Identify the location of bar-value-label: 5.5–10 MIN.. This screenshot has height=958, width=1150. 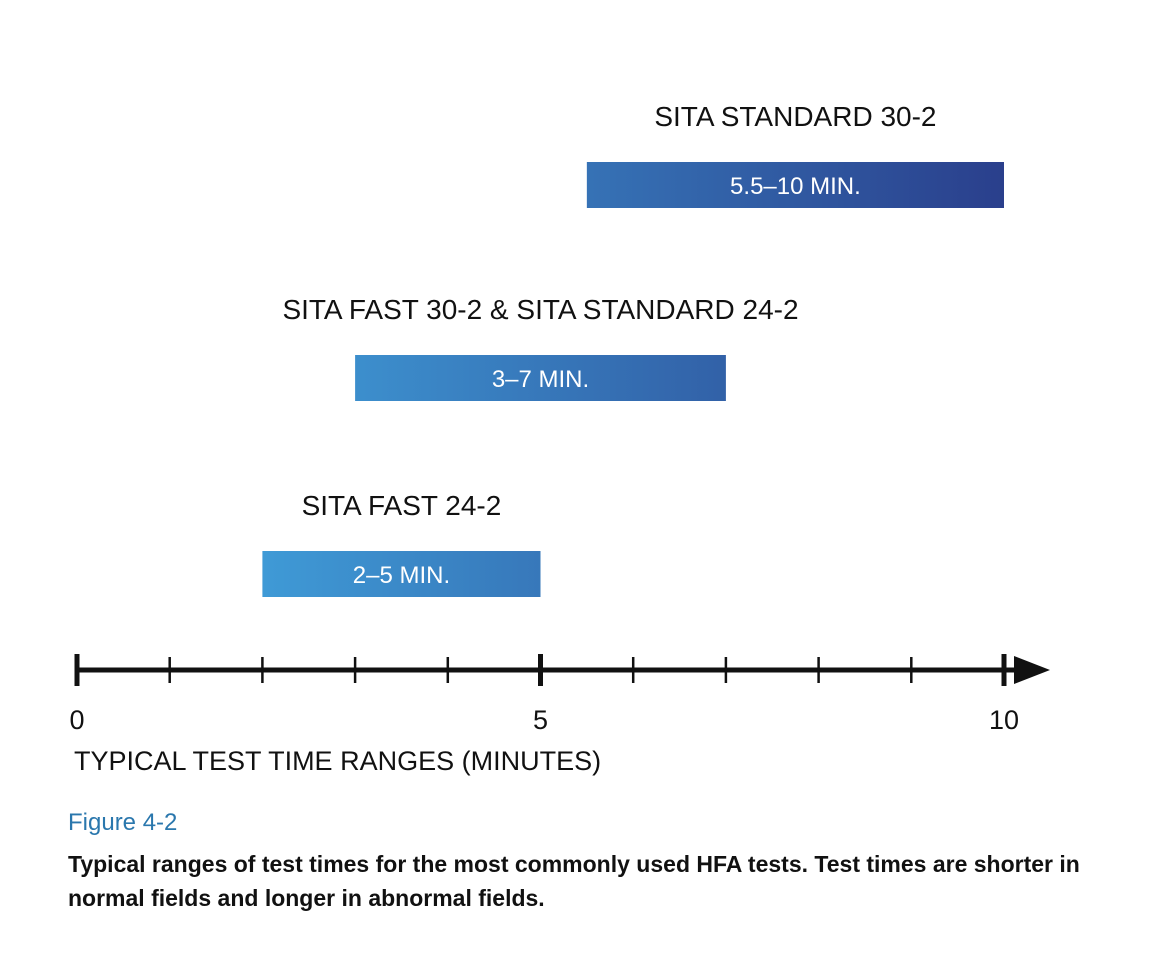
(795, 186).